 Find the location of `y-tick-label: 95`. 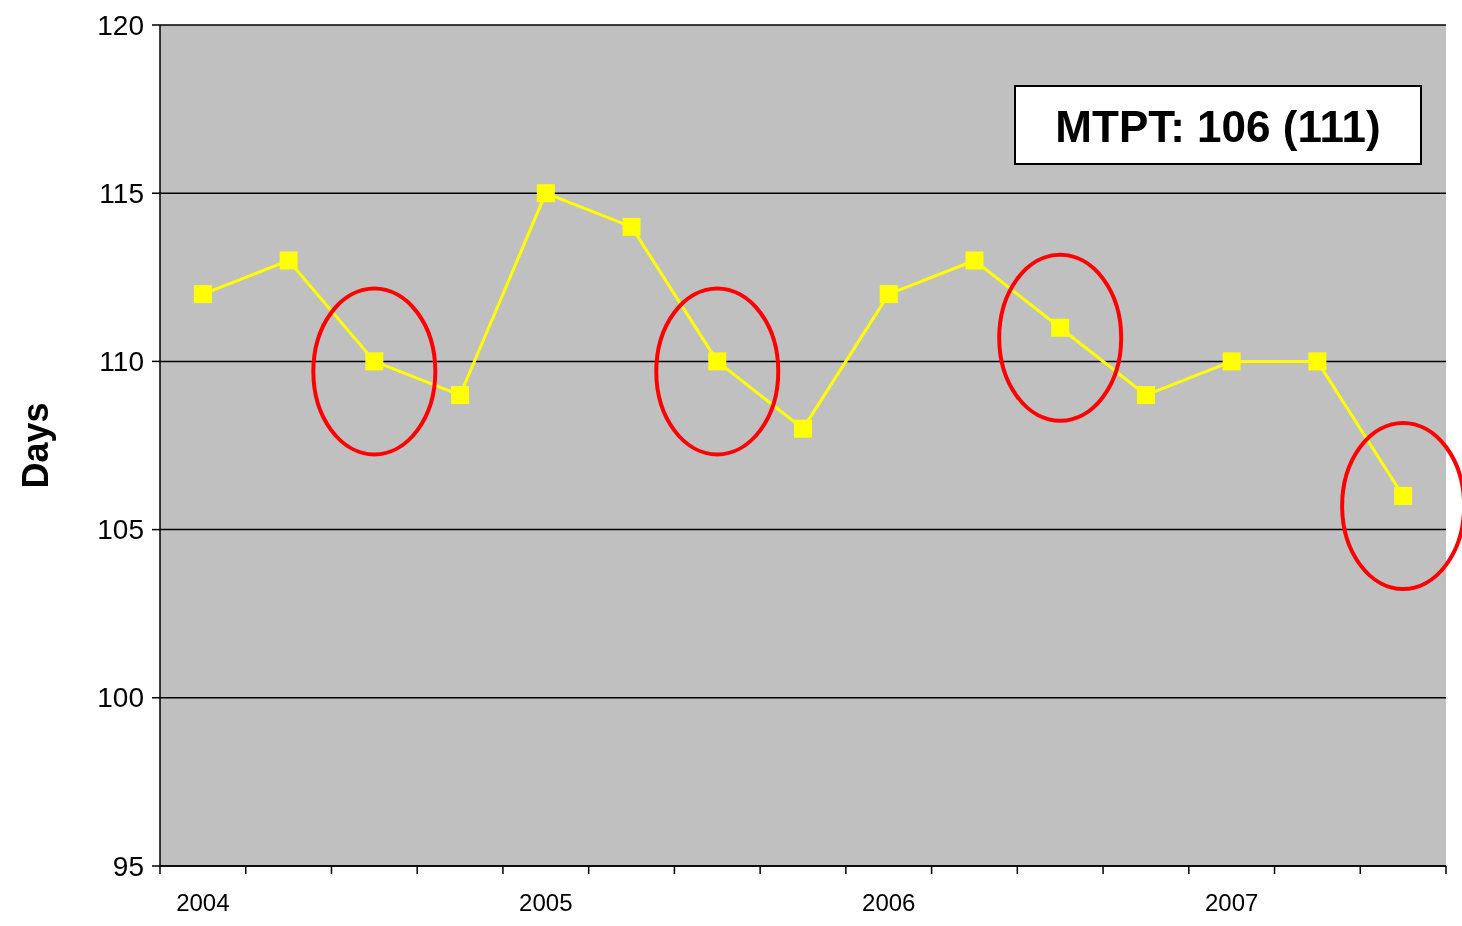

y-tick-label: 95 is located at coordinates (128, 866).